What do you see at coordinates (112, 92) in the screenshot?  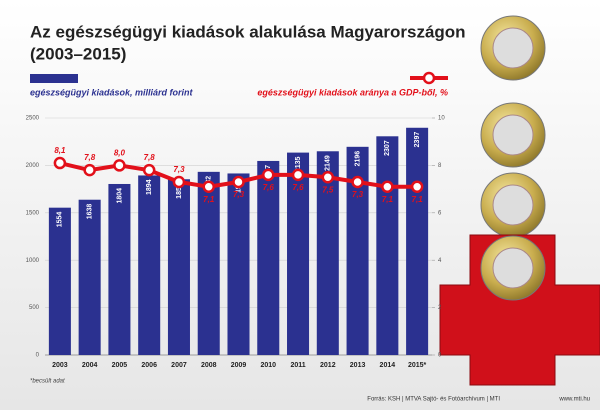 I see `legend-label: egészségügyi kiadások, milliárd forint` at bounding box center [112, 92].